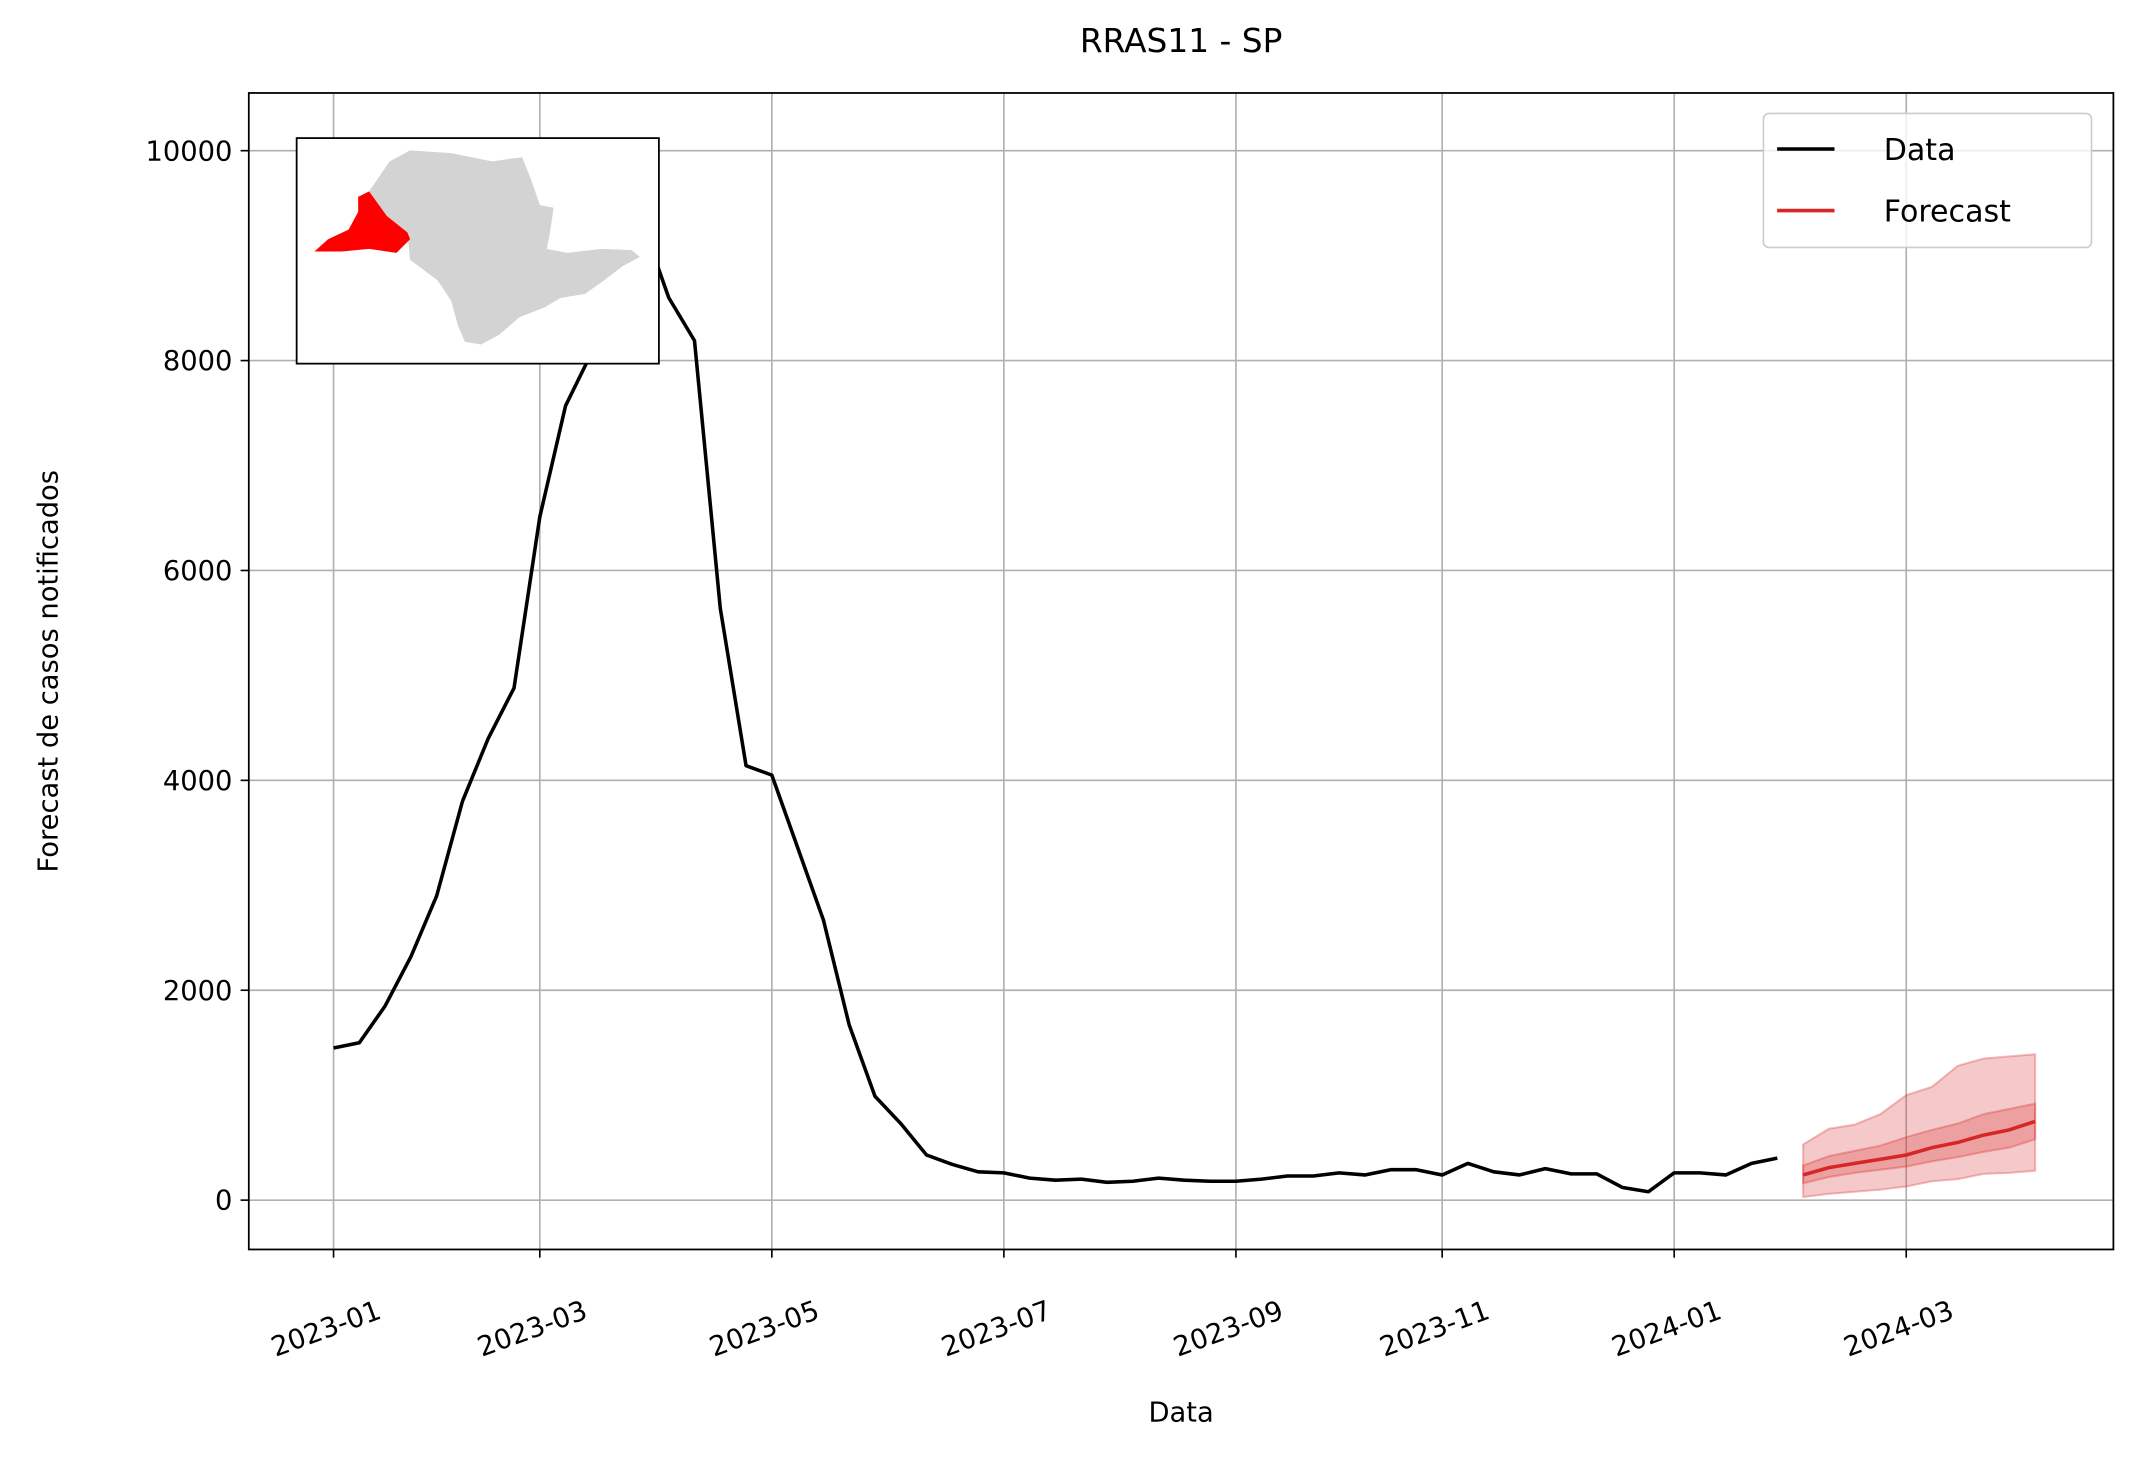  Describe the element at coordinates (223, 1201) in the screenshot. I see `y-tick-label: 0` at that location.